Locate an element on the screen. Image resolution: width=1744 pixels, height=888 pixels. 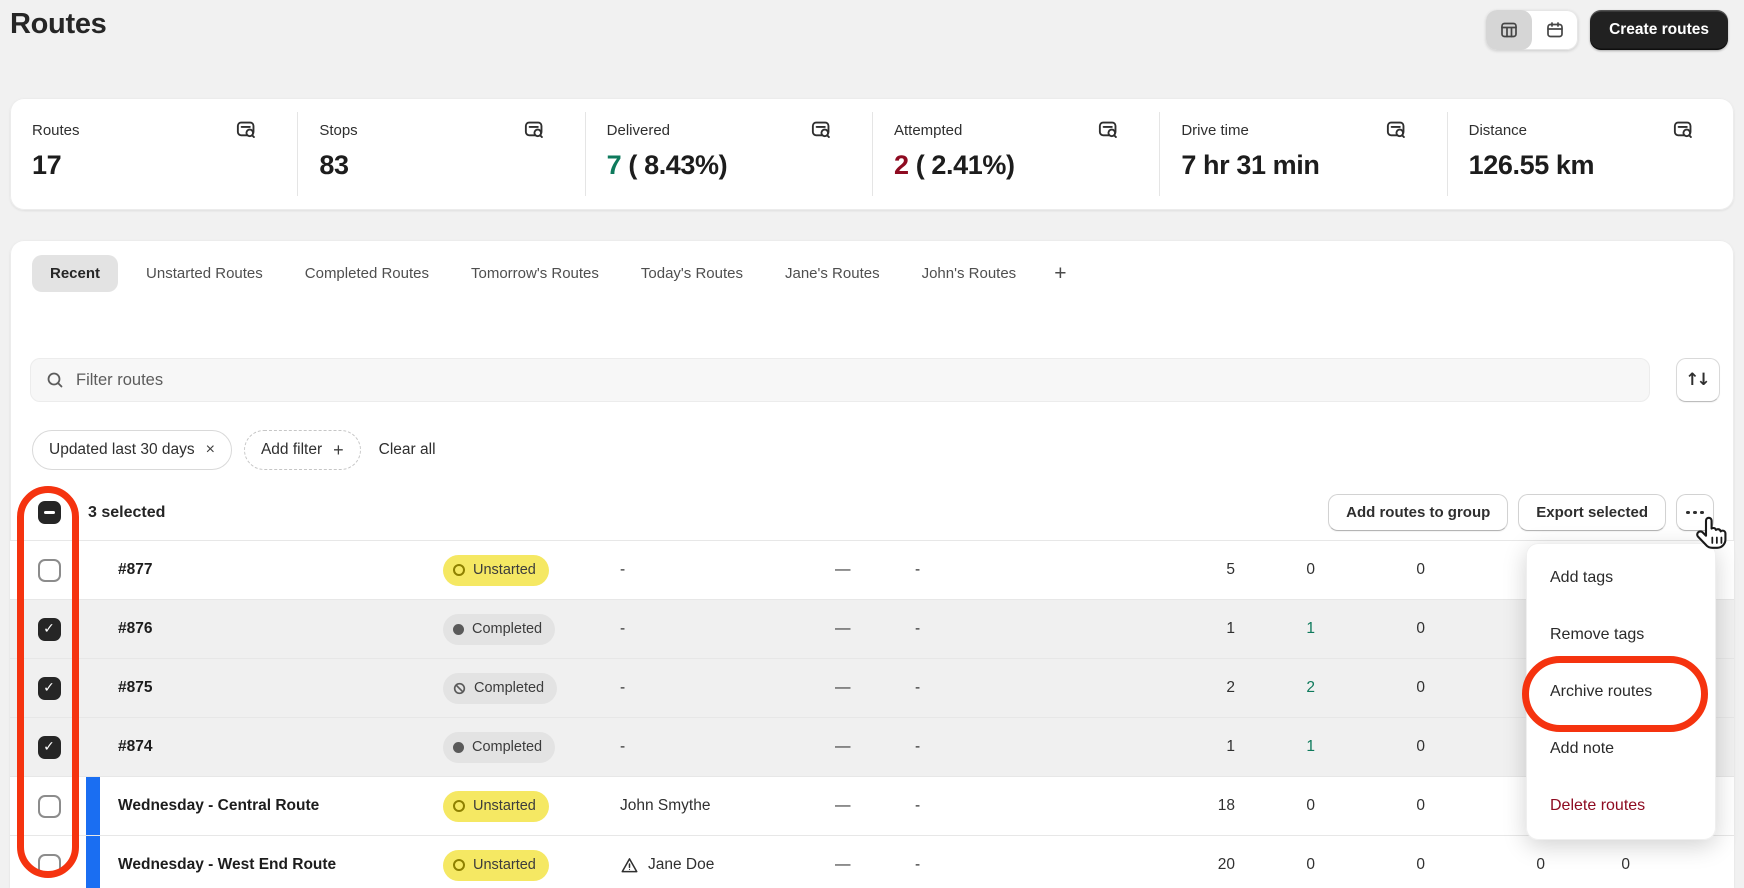
menu-item-add-note: Add note is located at coordinates (1582, 748).